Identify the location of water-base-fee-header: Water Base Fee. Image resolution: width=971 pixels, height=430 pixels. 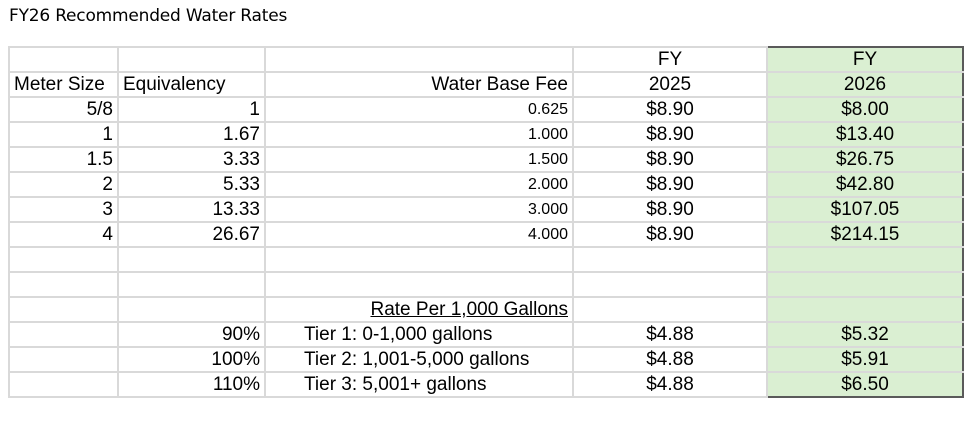
(419, 84).